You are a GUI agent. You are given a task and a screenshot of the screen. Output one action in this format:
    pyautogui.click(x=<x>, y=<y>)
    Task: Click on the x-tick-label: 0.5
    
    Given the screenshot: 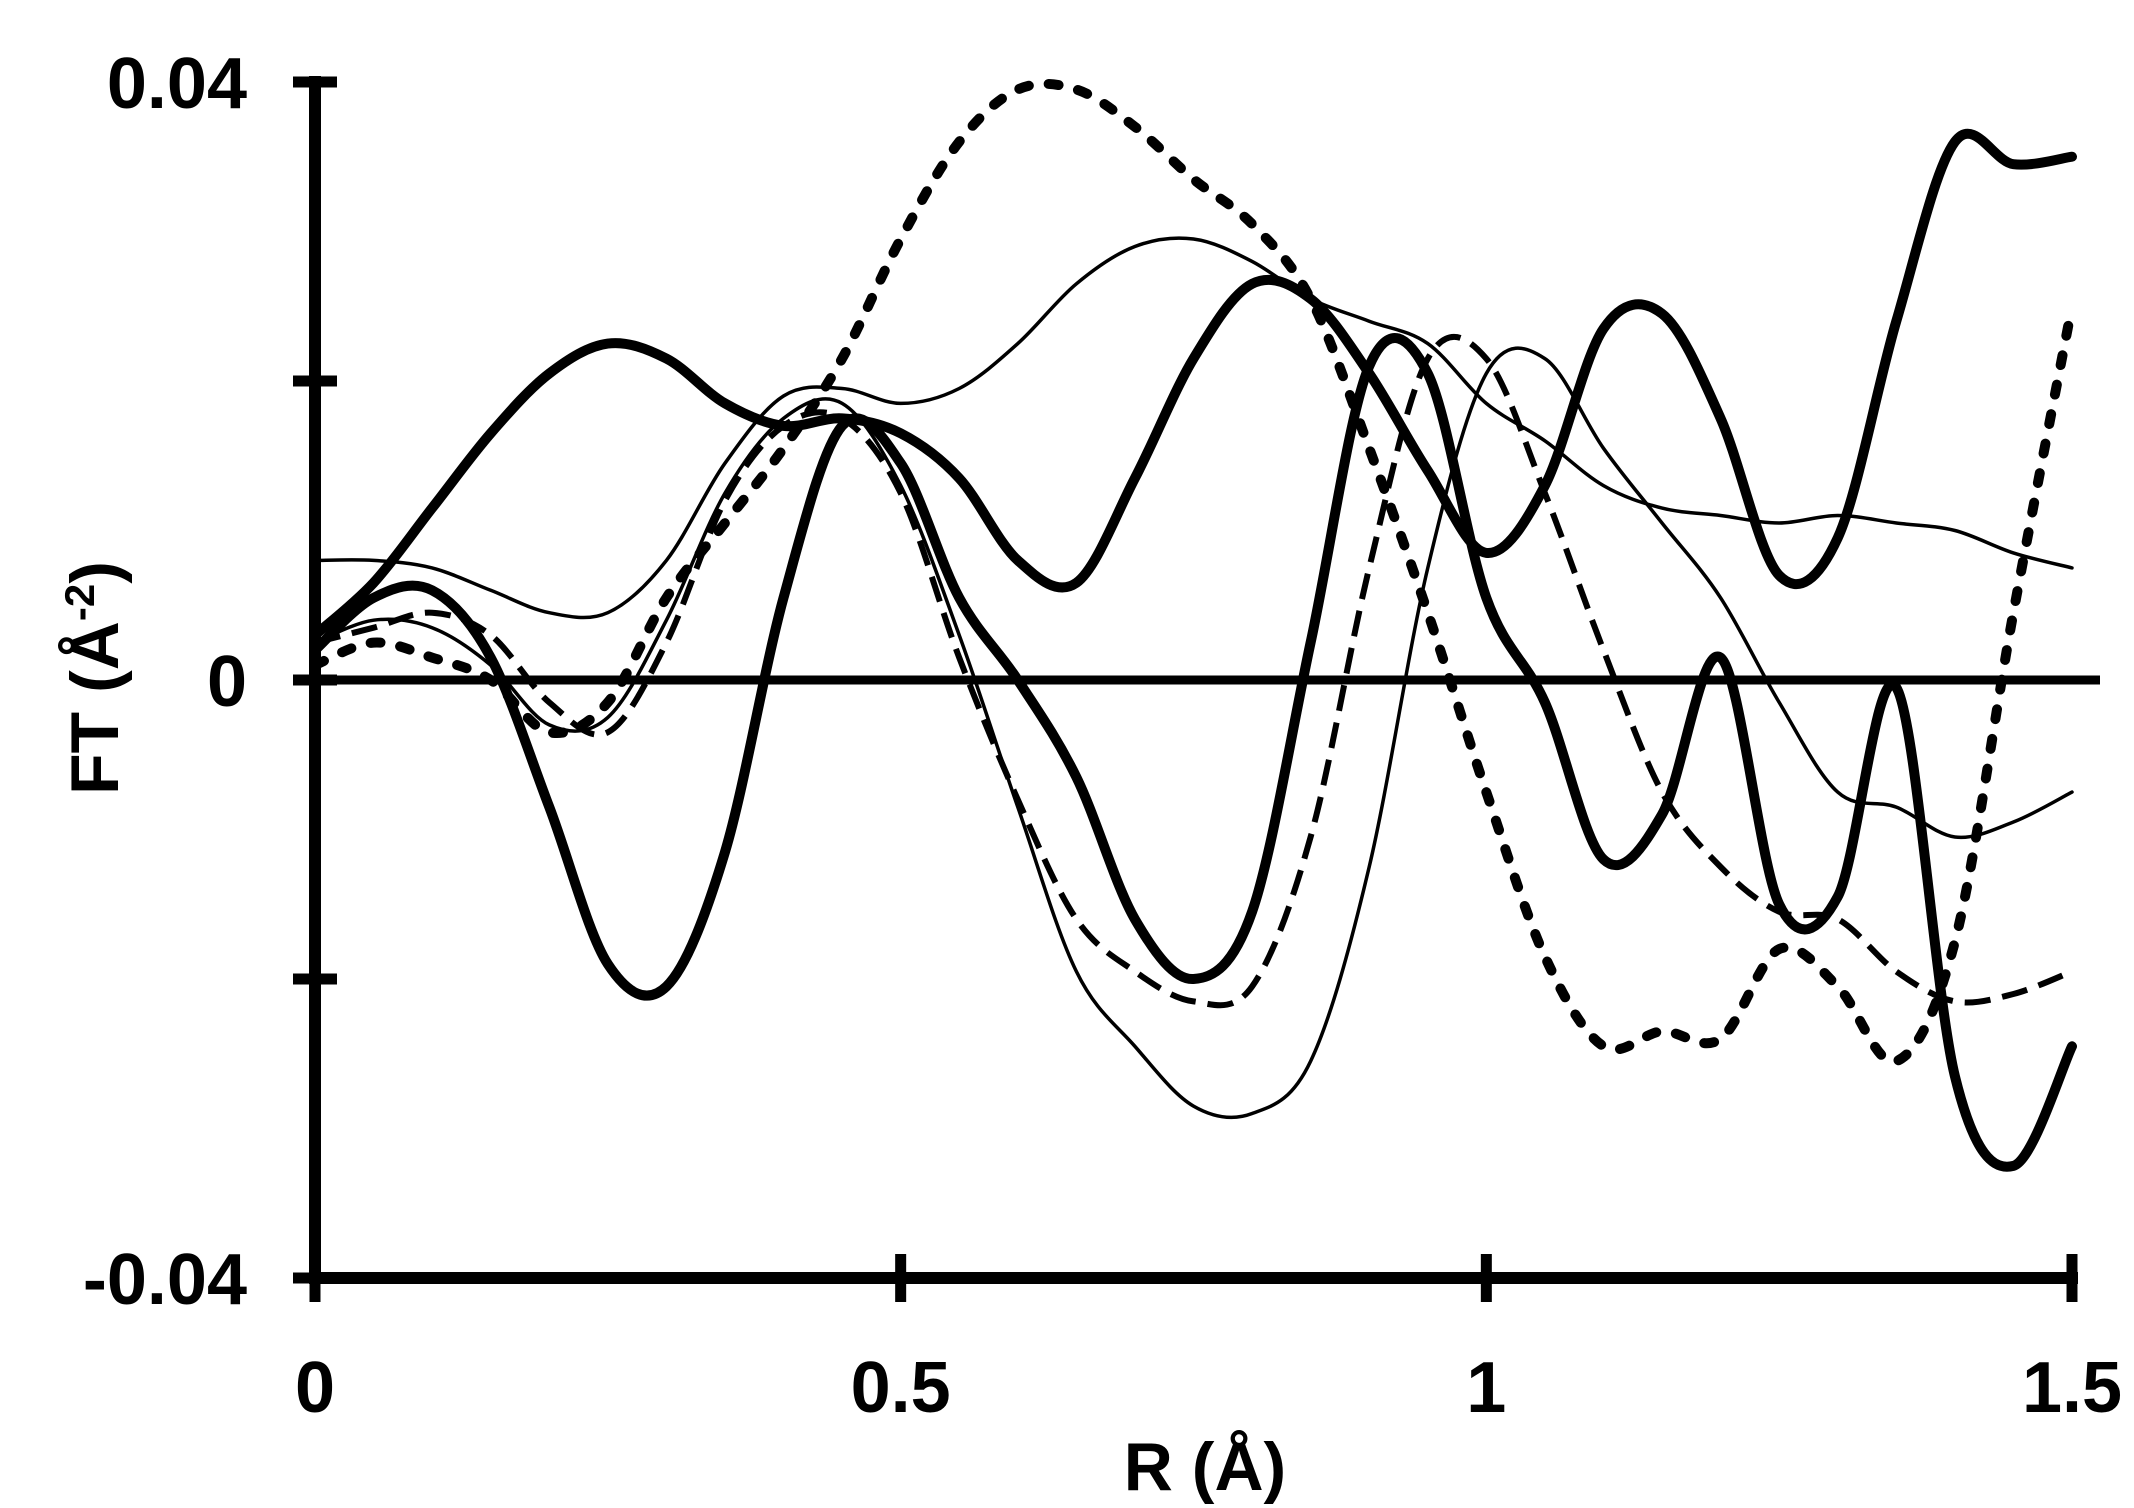 What is the action you would take?
    pyautogui.click(x=901, y=1388)
    